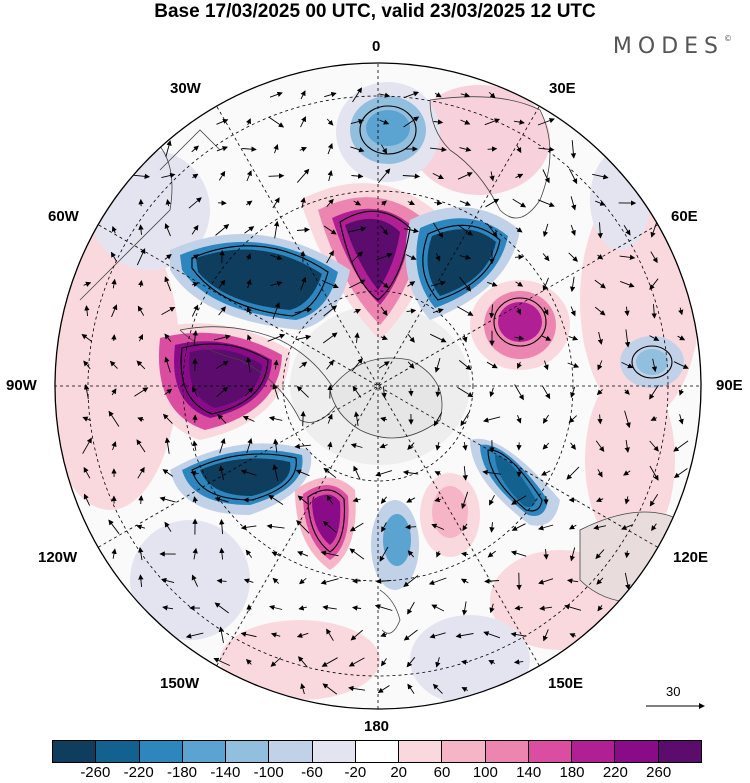 Image resolution: width=750 pixels, height=783 pixels. I want to click on colorbar-tick-label: 180, so click(572, 772).